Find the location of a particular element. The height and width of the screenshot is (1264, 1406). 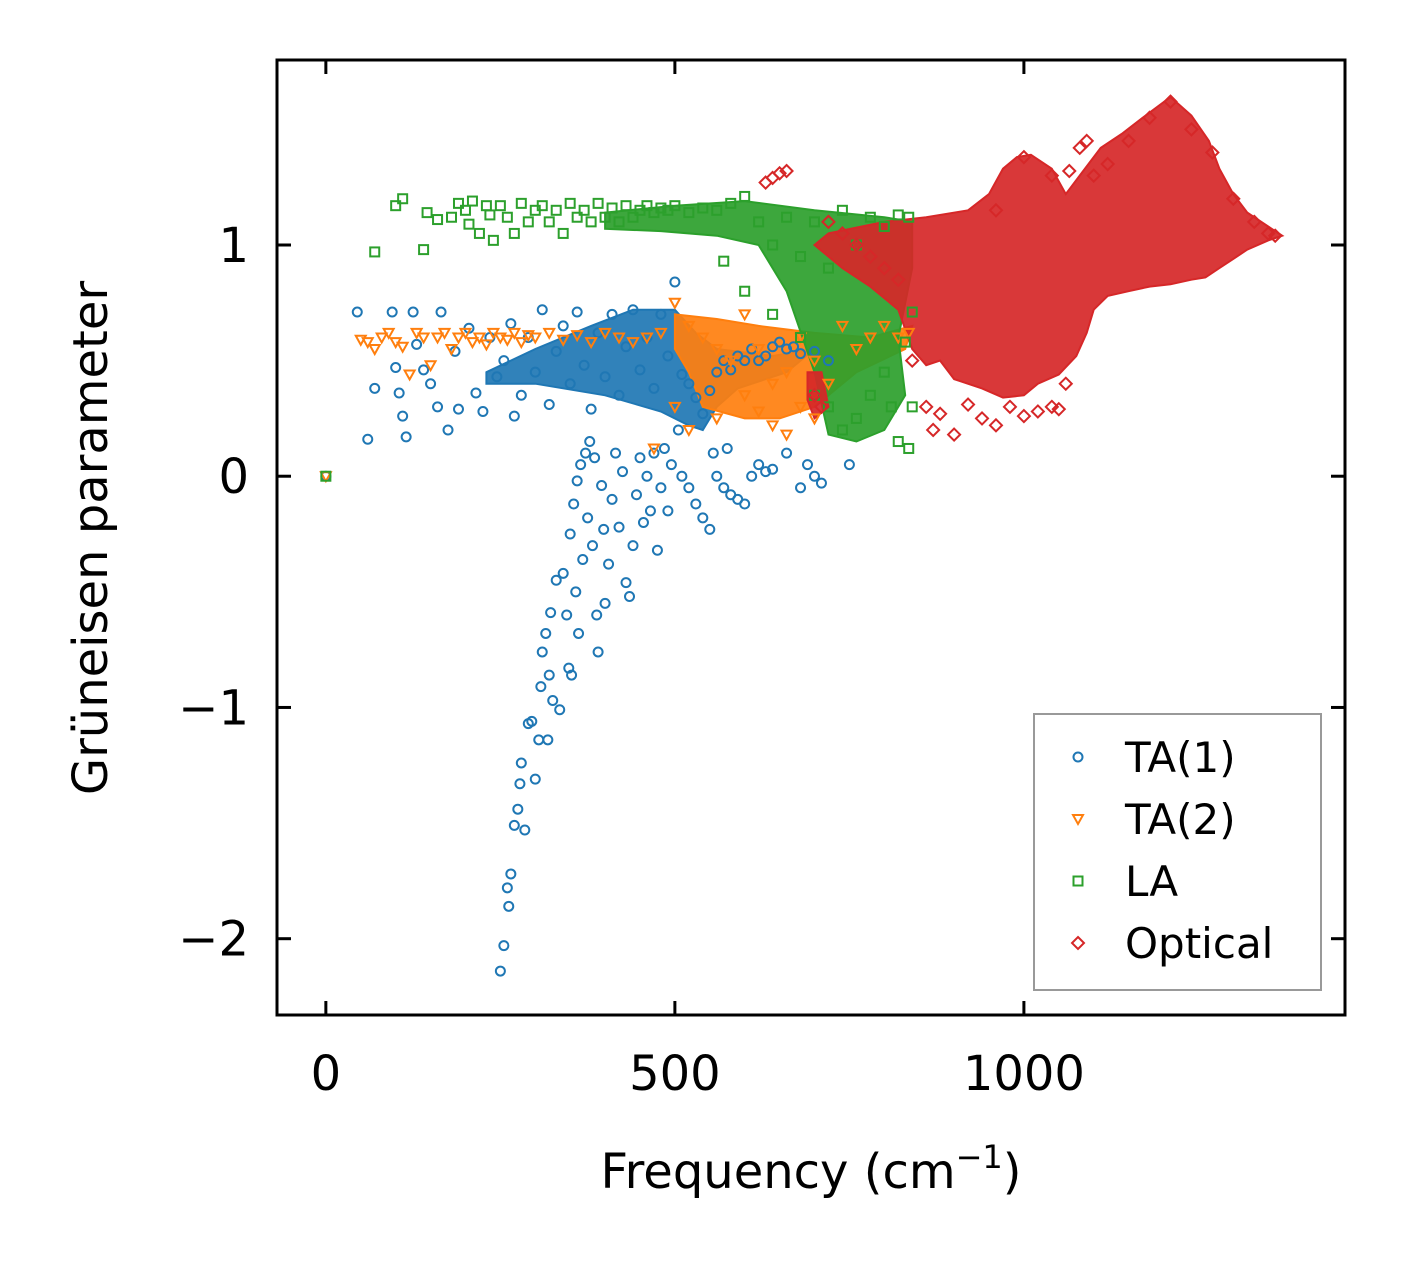

legend-marker-optical is located at coordinates (1078, 943).